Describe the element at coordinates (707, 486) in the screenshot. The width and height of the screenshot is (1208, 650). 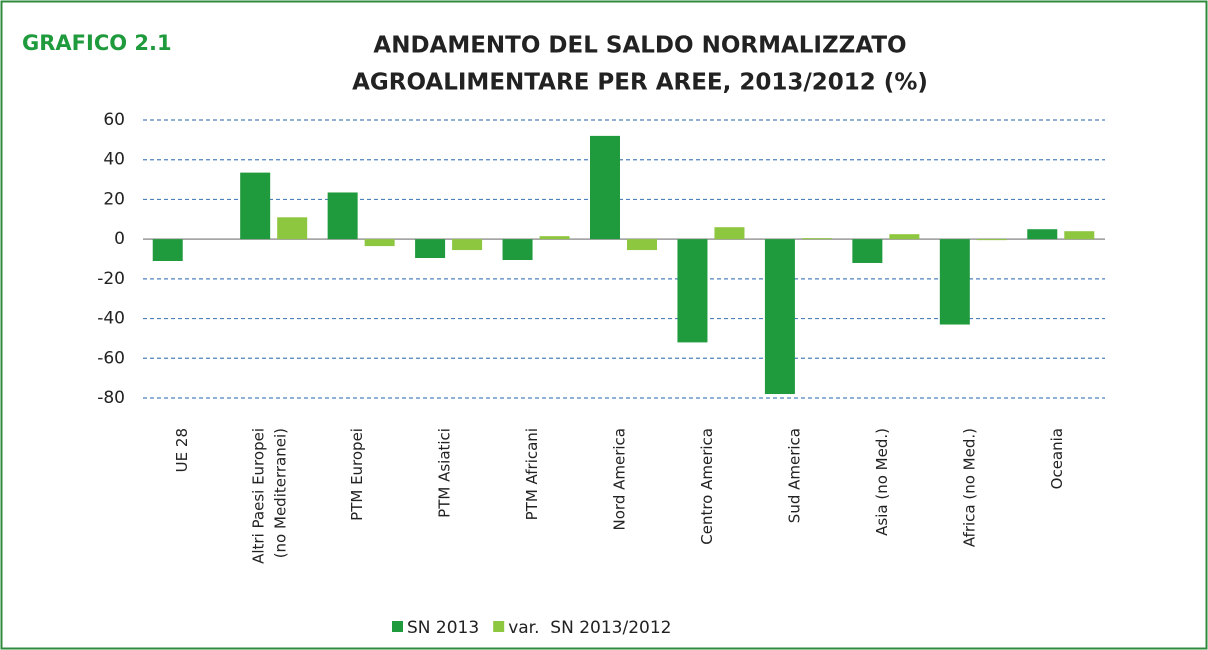
I see `x-tick-label: Centro America` at that location.